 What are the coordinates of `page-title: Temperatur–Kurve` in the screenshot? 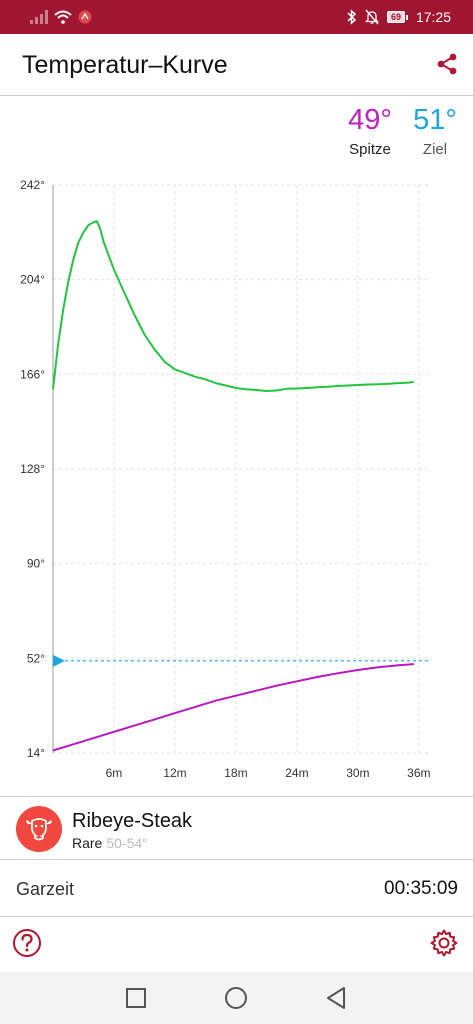 It's located at (125, 65).